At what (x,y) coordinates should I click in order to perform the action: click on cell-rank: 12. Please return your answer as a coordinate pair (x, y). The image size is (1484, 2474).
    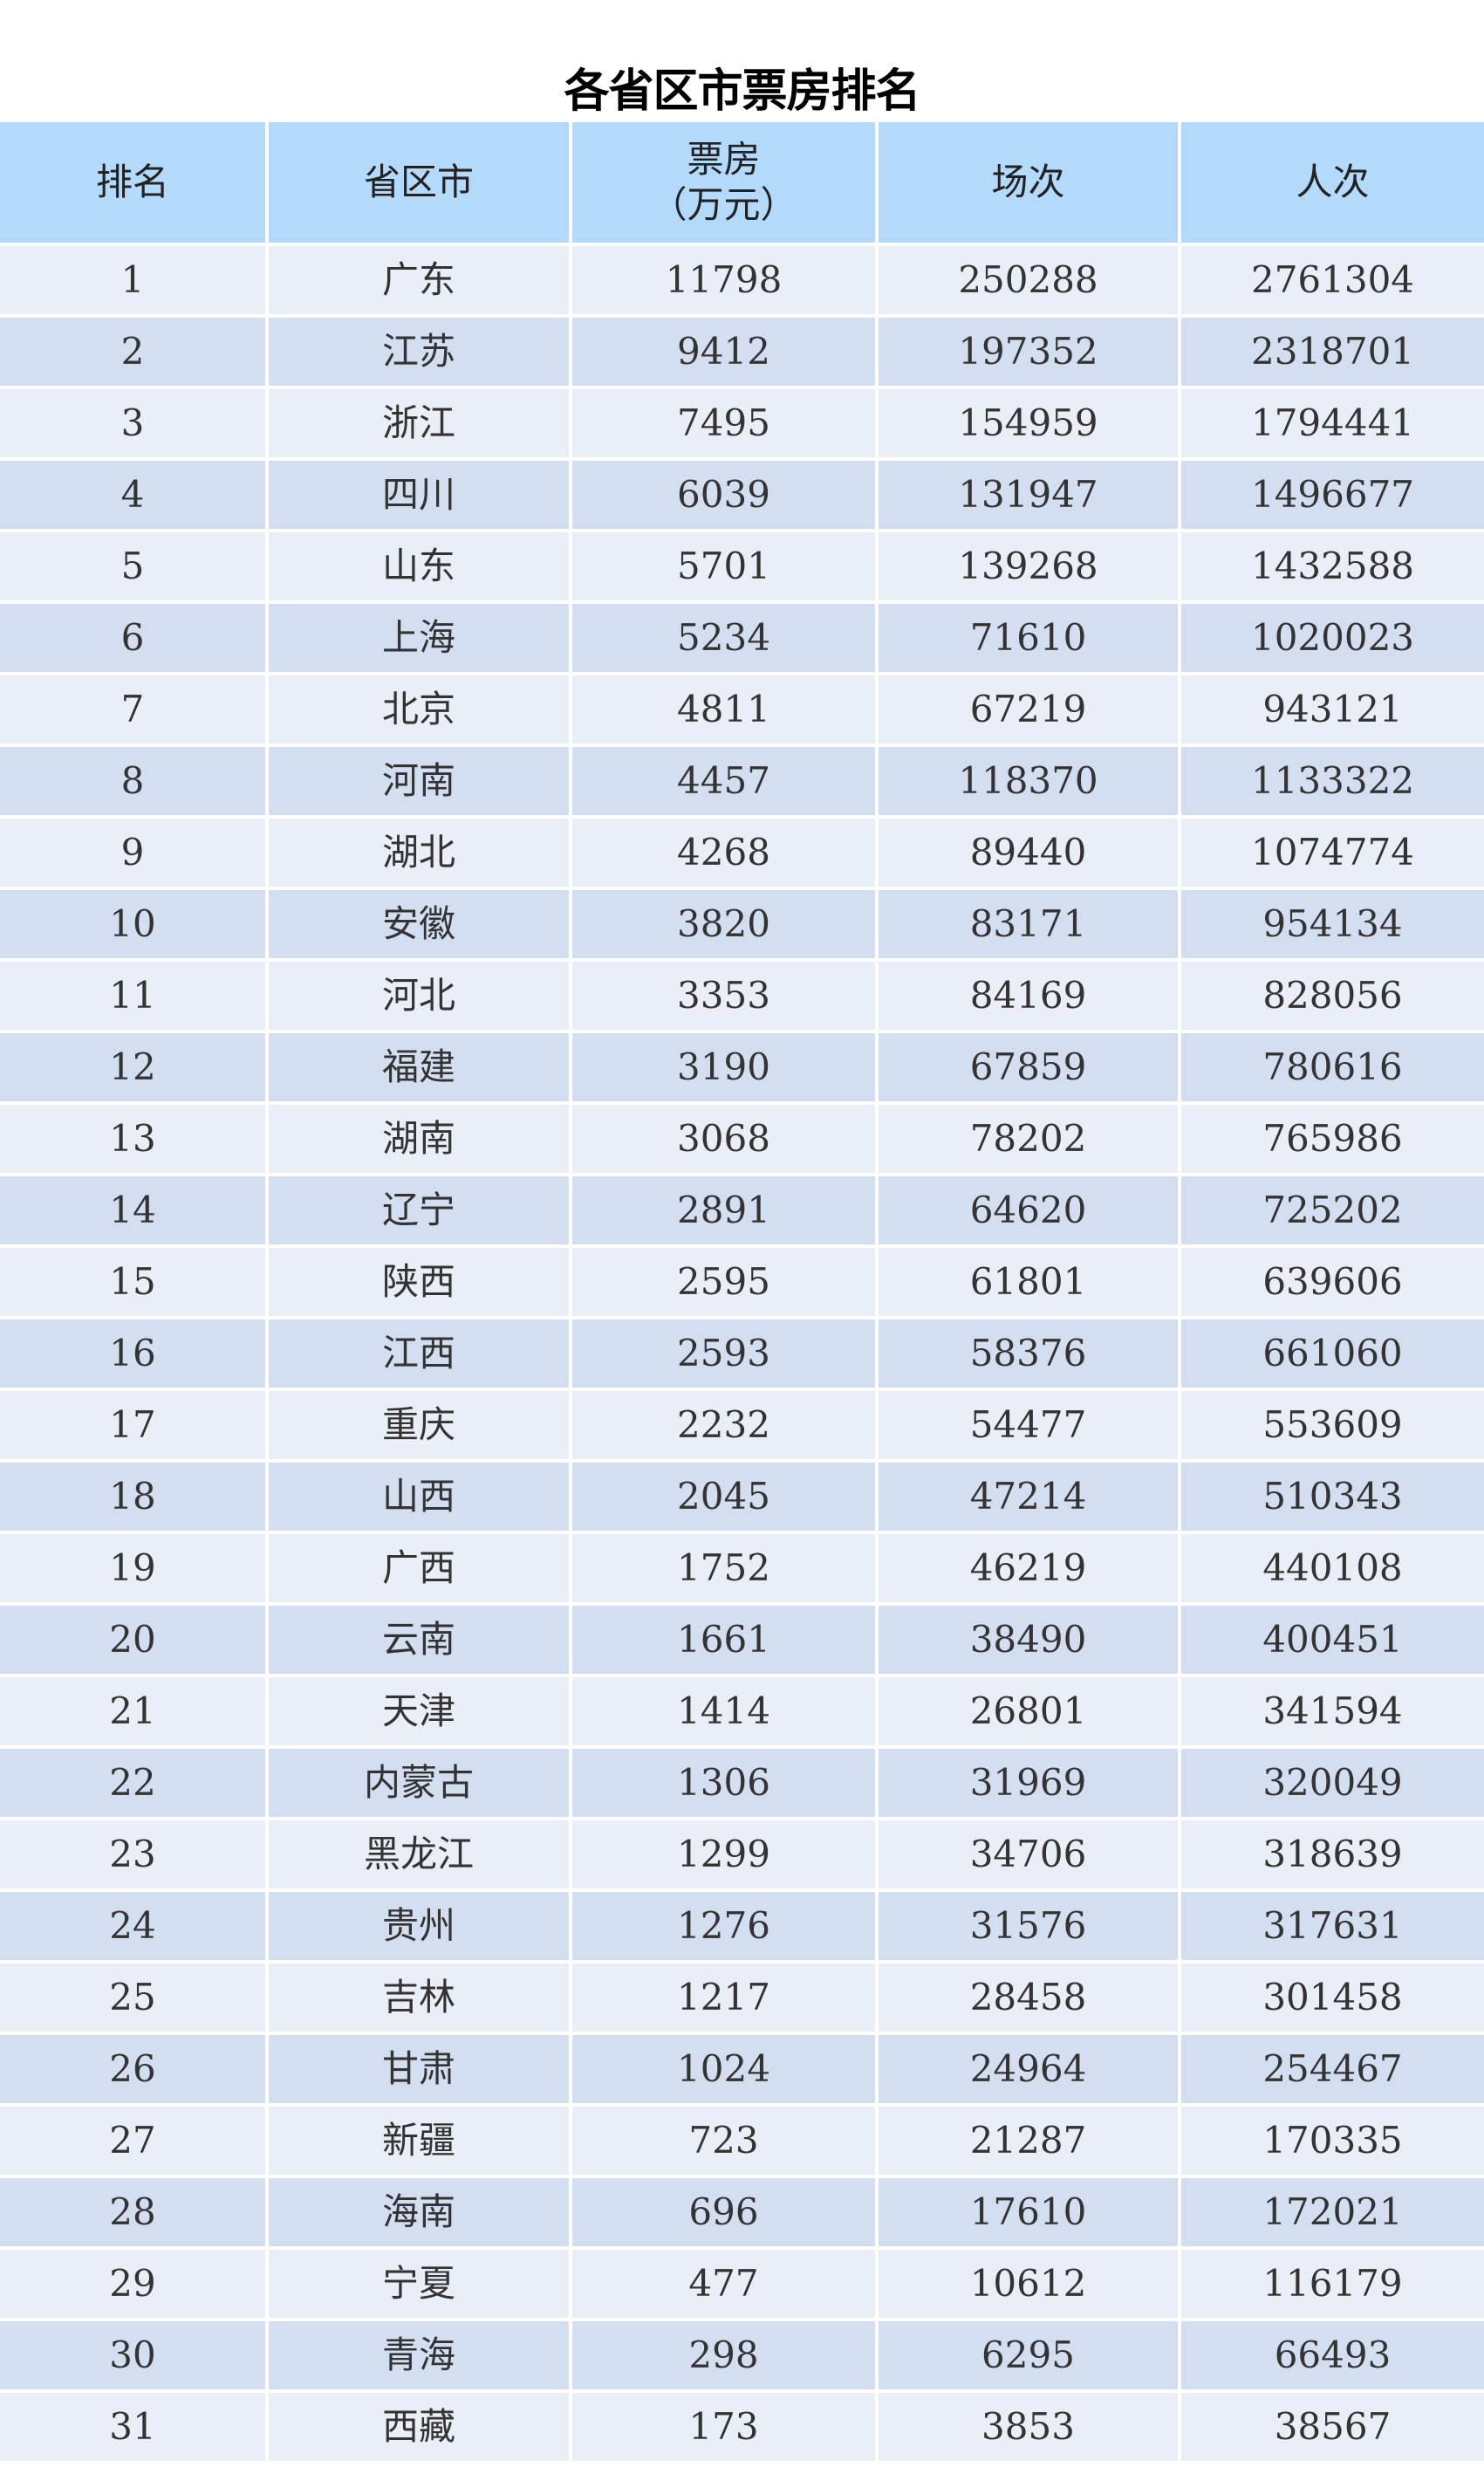
    Looking at the image, I should click on (132, 1067).